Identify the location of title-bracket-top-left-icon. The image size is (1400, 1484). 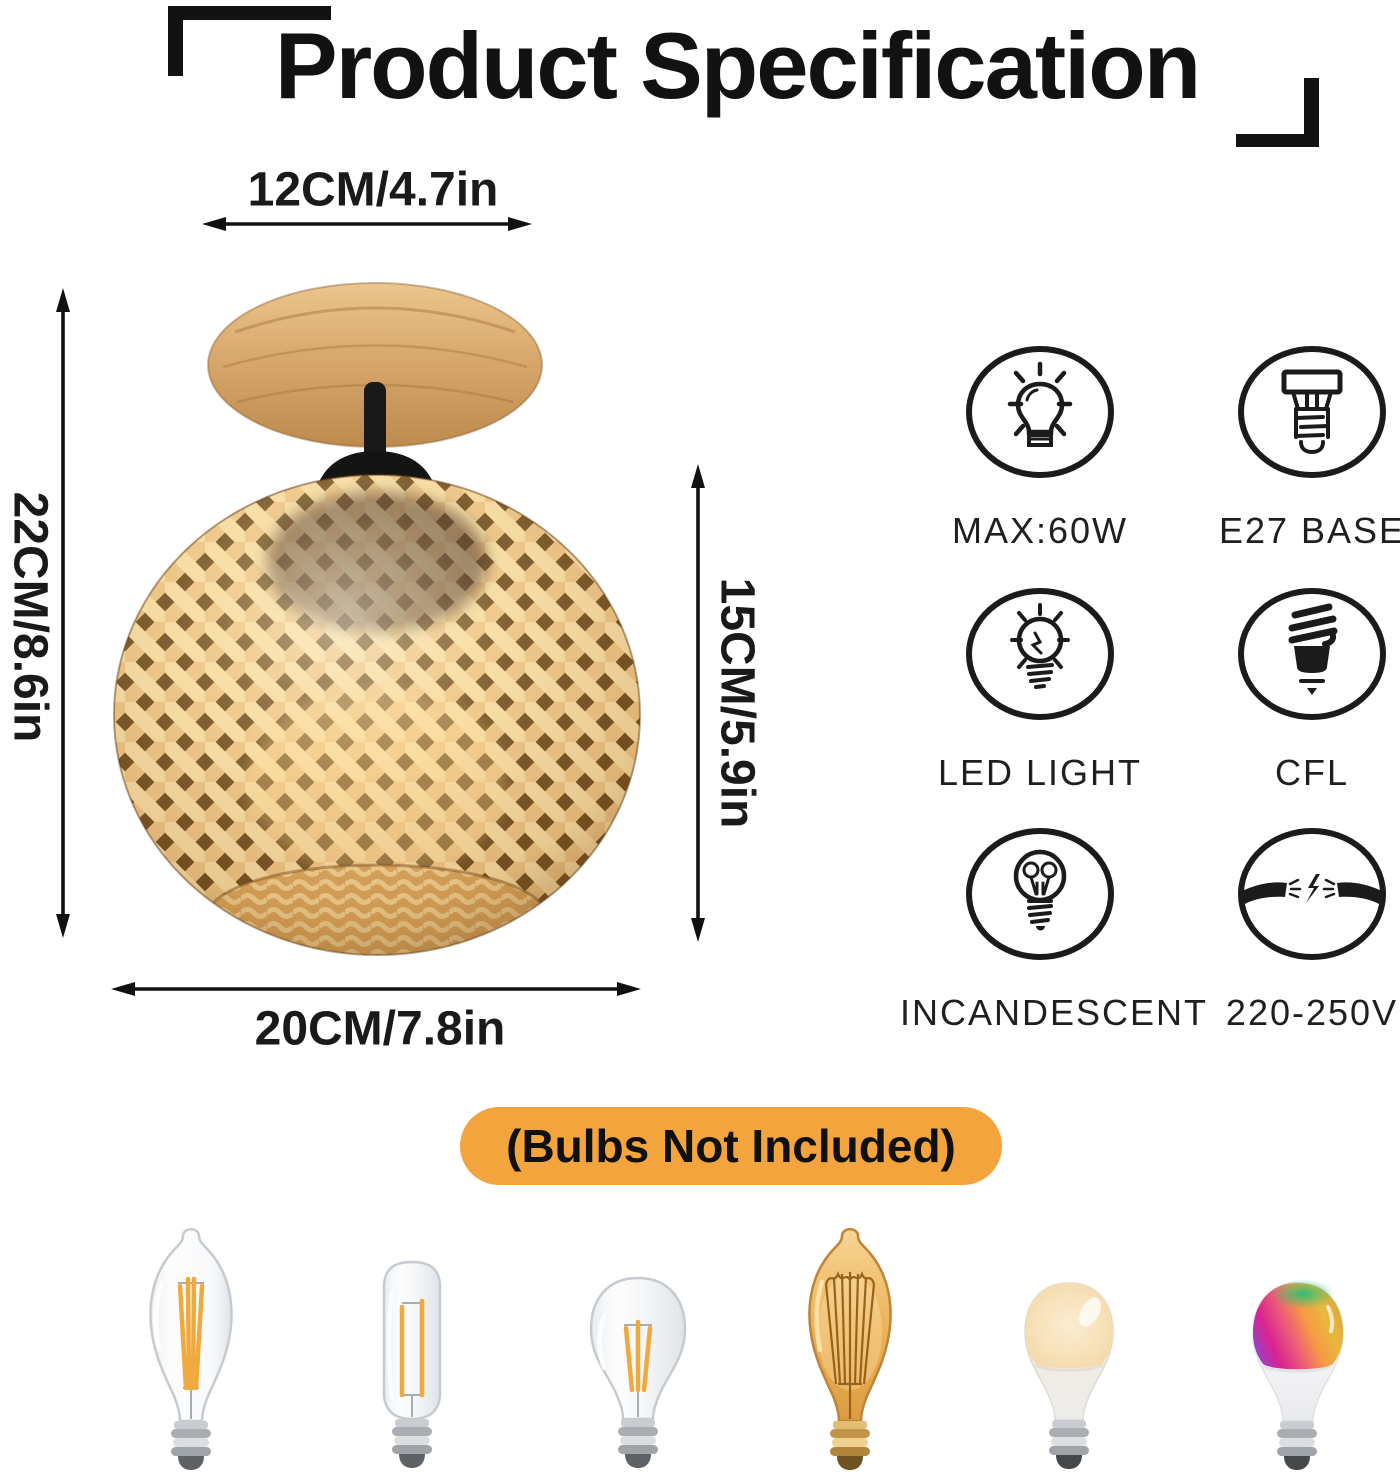
(249, 41).